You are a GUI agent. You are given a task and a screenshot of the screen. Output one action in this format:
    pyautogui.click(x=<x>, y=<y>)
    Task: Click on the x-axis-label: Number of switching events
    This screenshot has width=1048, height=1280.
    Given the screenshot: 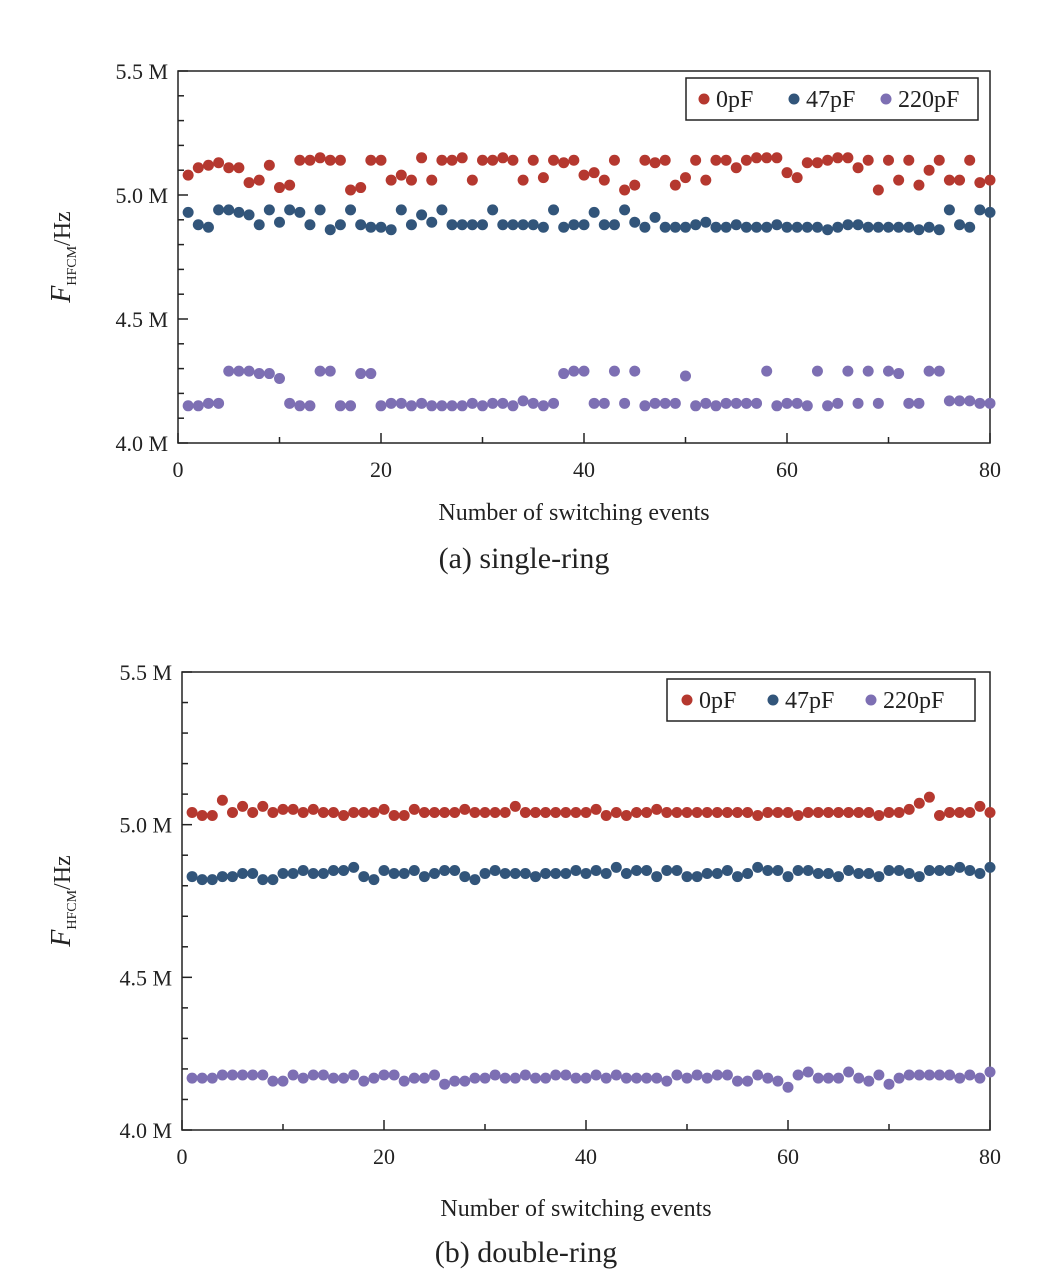 What is the action you would take?
    pyautogui.click(x=573, y=513)
    